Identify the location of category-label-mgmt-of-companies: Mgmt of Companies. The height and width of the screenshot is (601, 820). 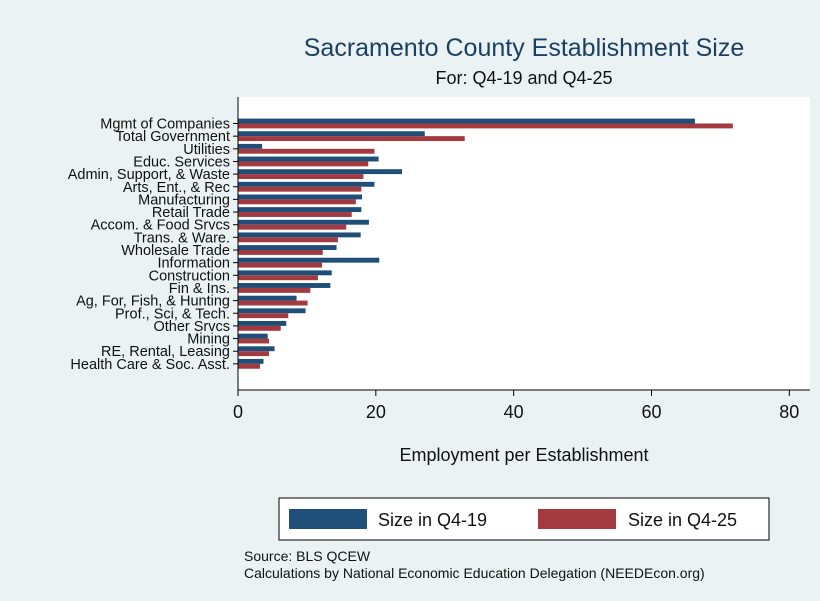
(165, 125).